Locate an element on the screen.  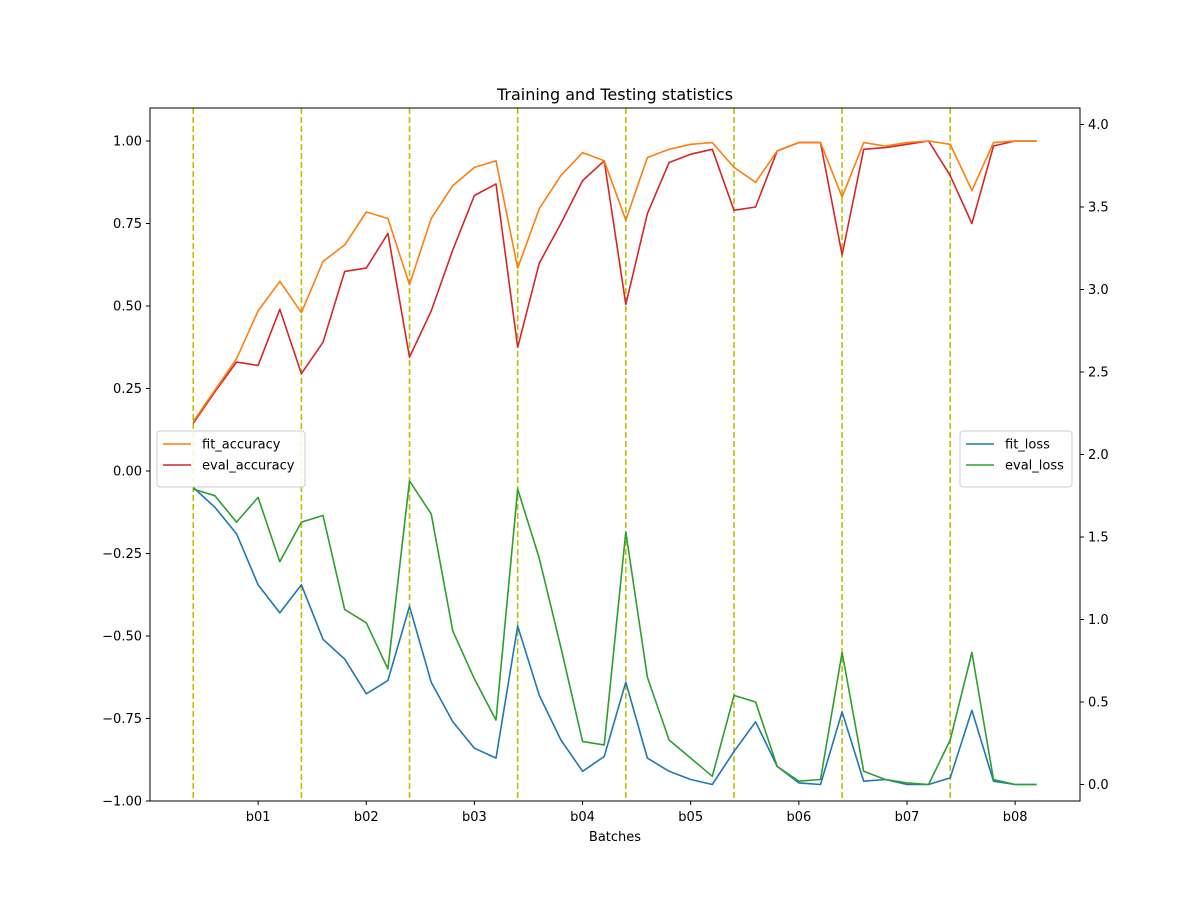
y2-tick-label: 0.0 is located at coordinates (1098, 785).